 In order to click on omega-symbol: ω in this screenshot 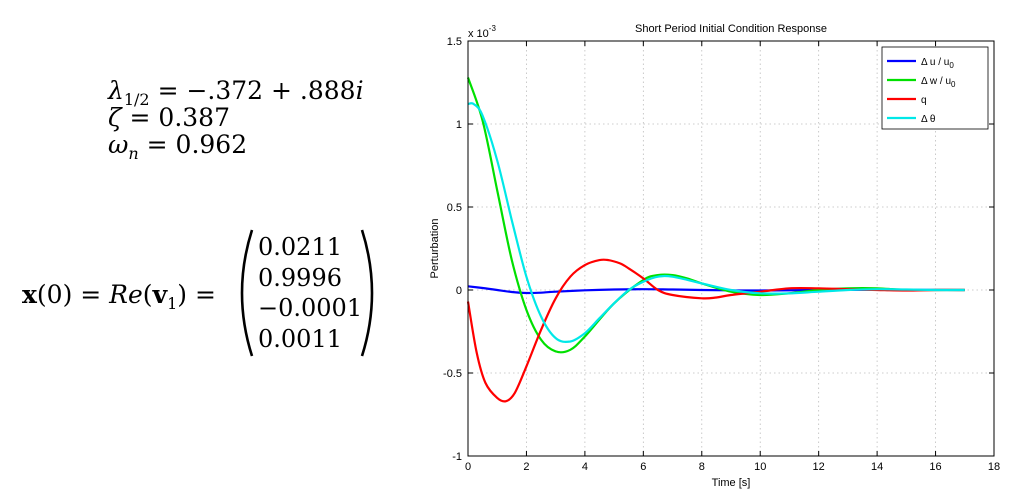, I will do `click(118, 144)`.